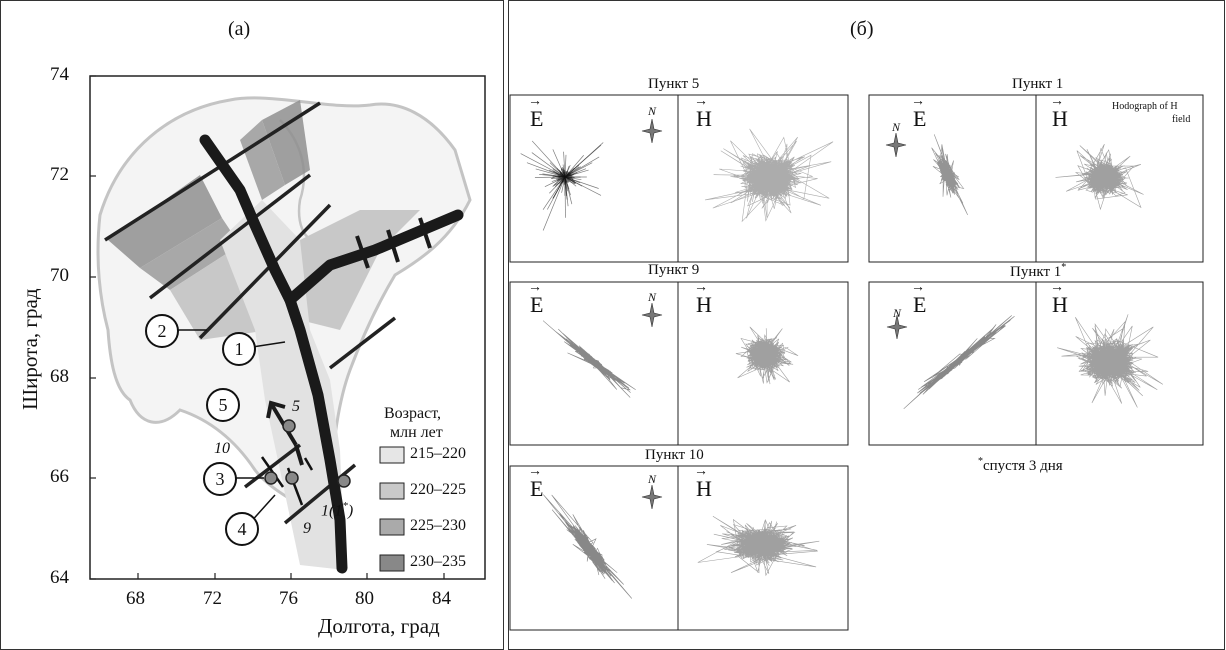 The height and width of the screenshot is (650, 1226). I want to click on rift-crossbars, so click(393, 243).